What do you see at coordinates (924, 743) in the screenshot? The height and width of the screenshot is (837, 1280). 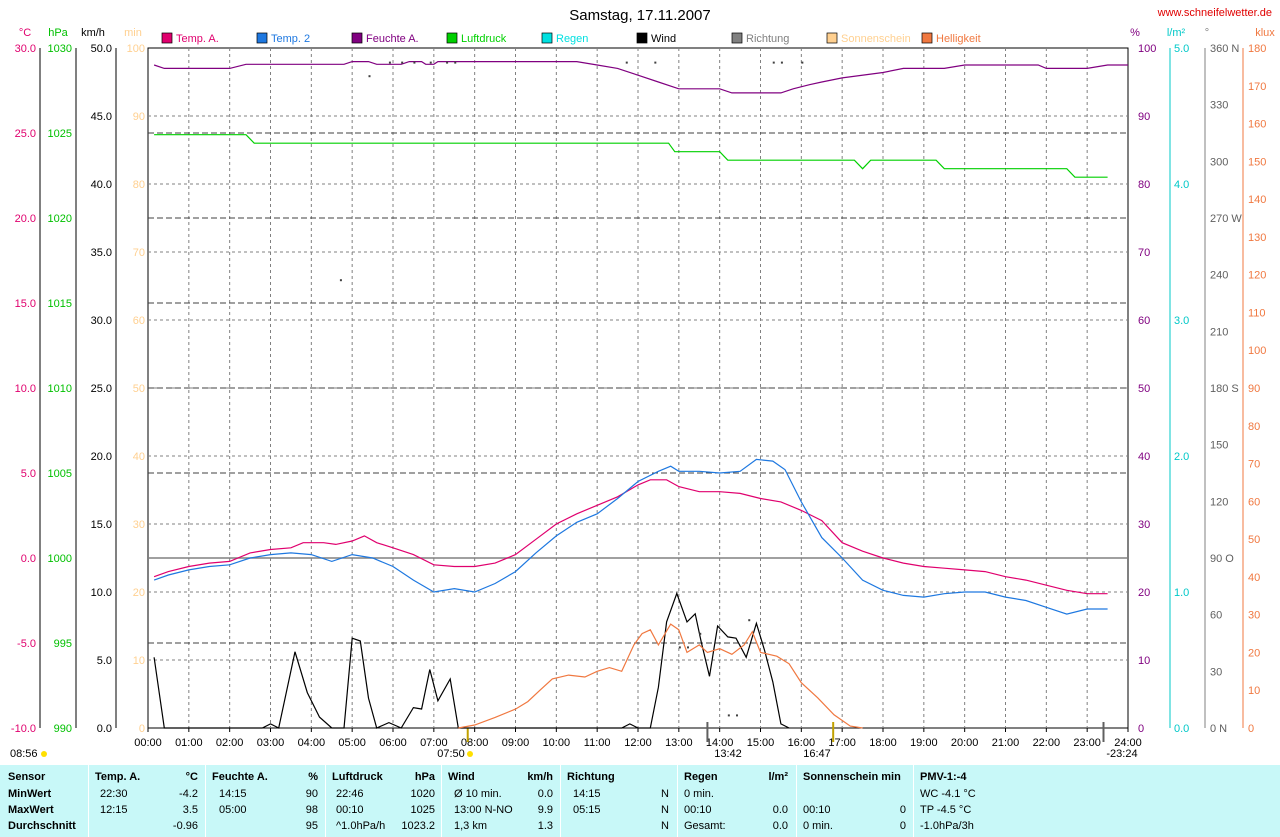 I see `time-tick: 19:00` at bounding box center [924, 743].